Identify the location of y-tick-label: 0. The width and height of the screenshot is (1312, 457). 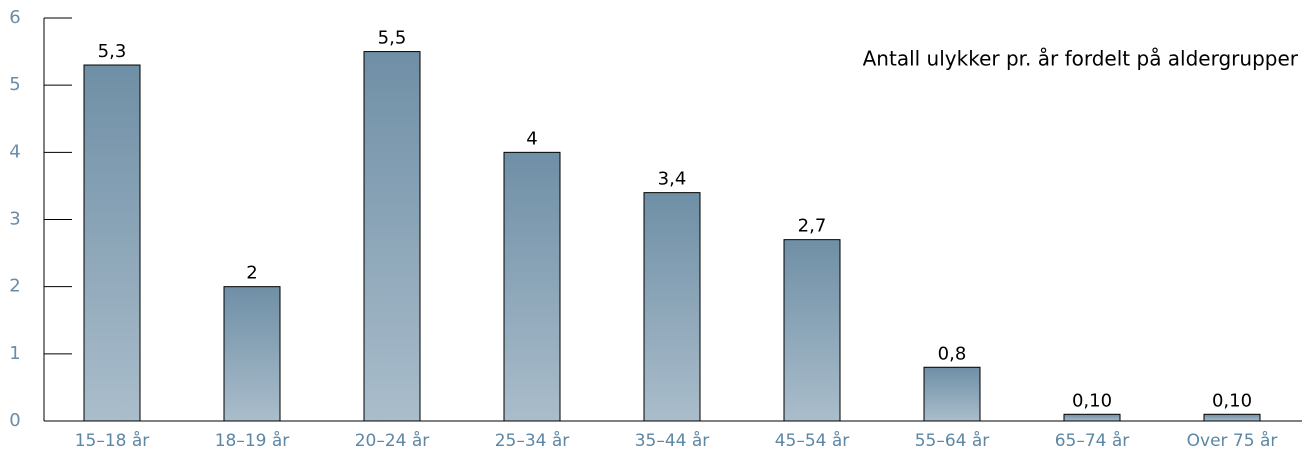
(14, 420).